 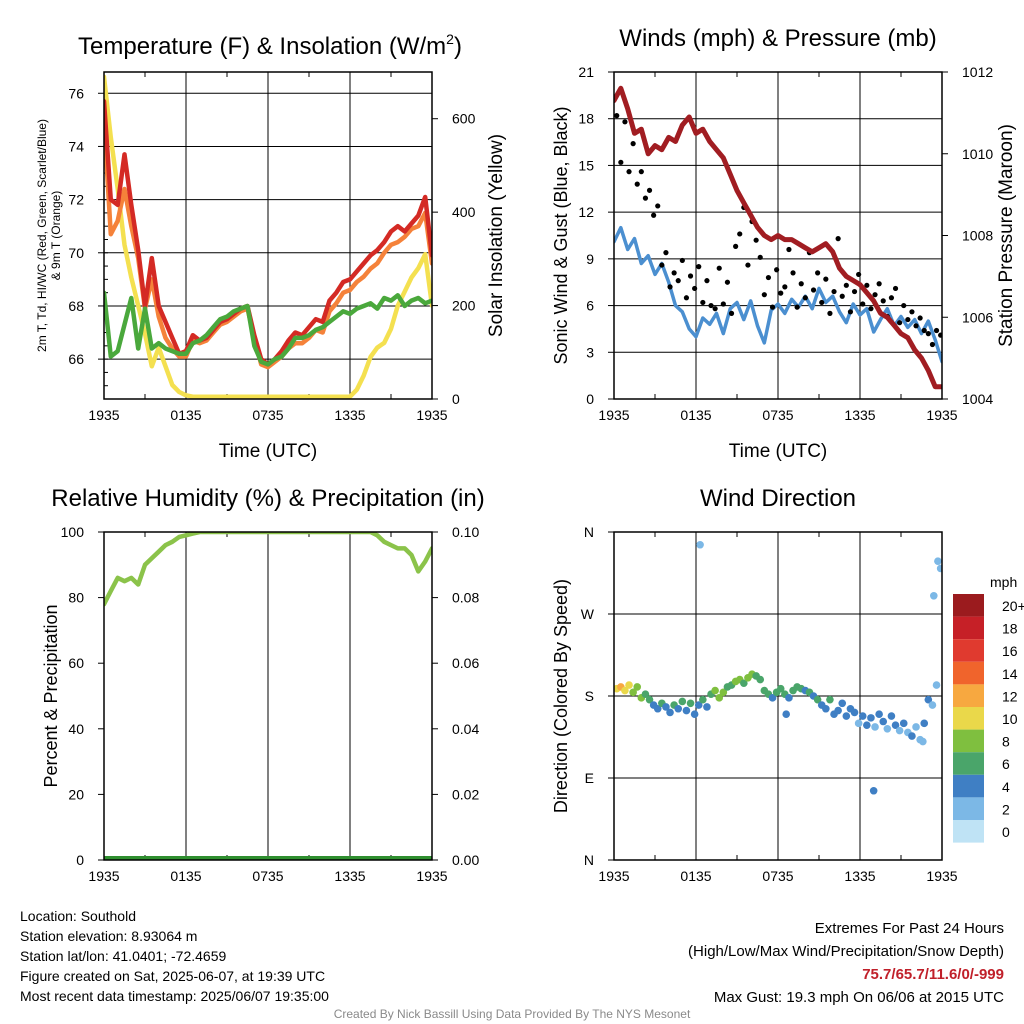 I want to click on y-tick-label: 0, so click(x=80, y=860).